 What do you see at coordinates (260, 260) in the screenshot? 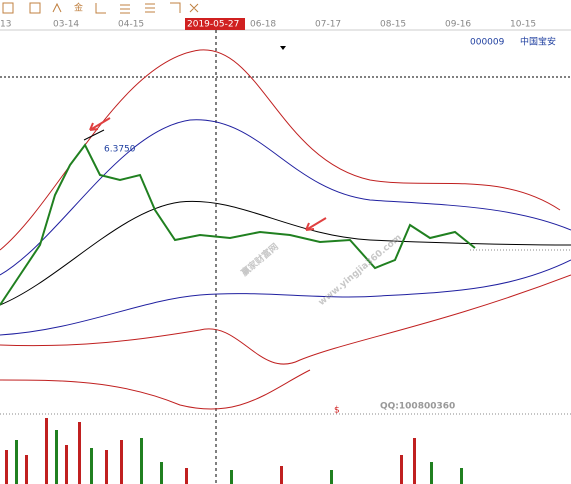
I see `watermark-title: 赢家财富网` at bounding box center [260, 260].